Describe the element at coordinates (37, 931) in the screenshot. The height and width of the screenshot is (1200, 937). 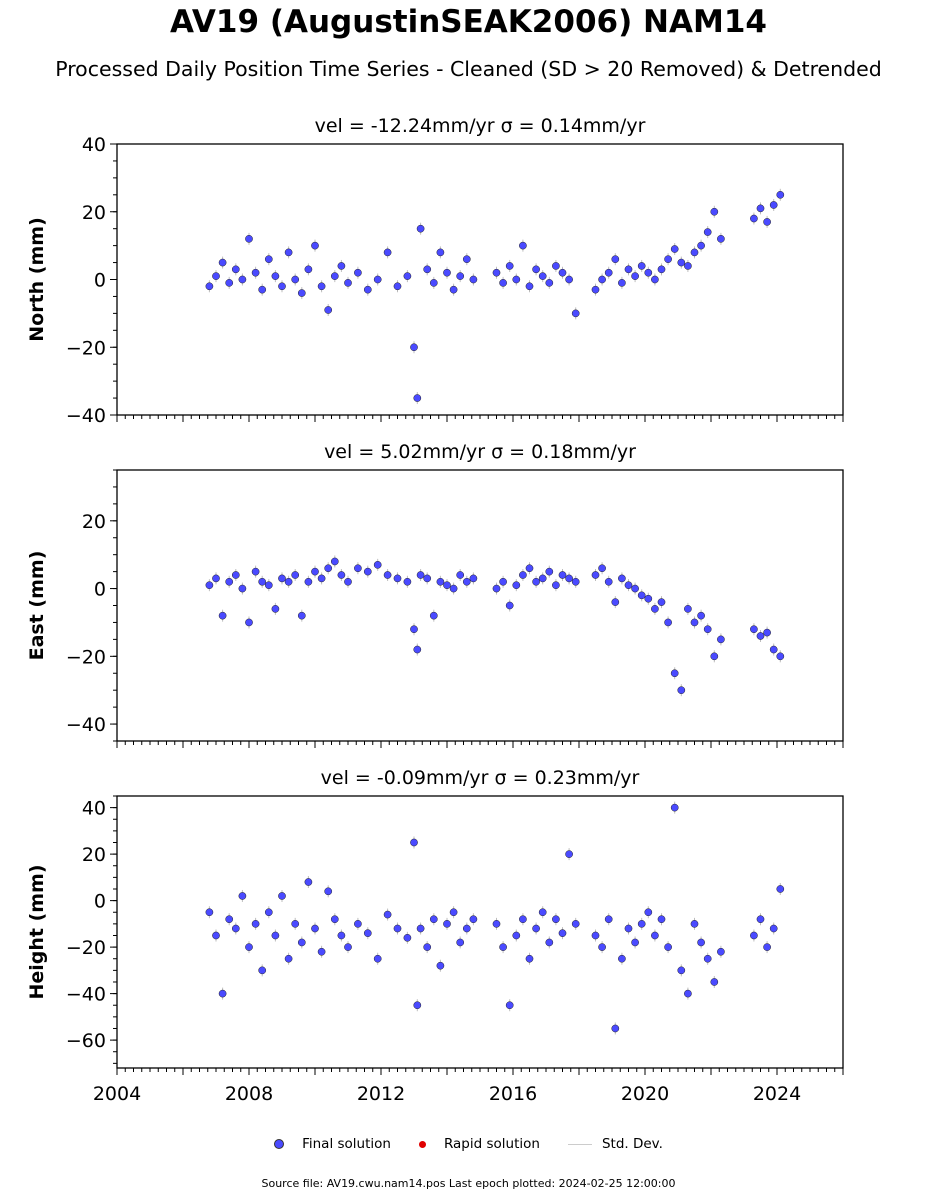
I see `y-axis-label-2: Height (mm)` at that location.